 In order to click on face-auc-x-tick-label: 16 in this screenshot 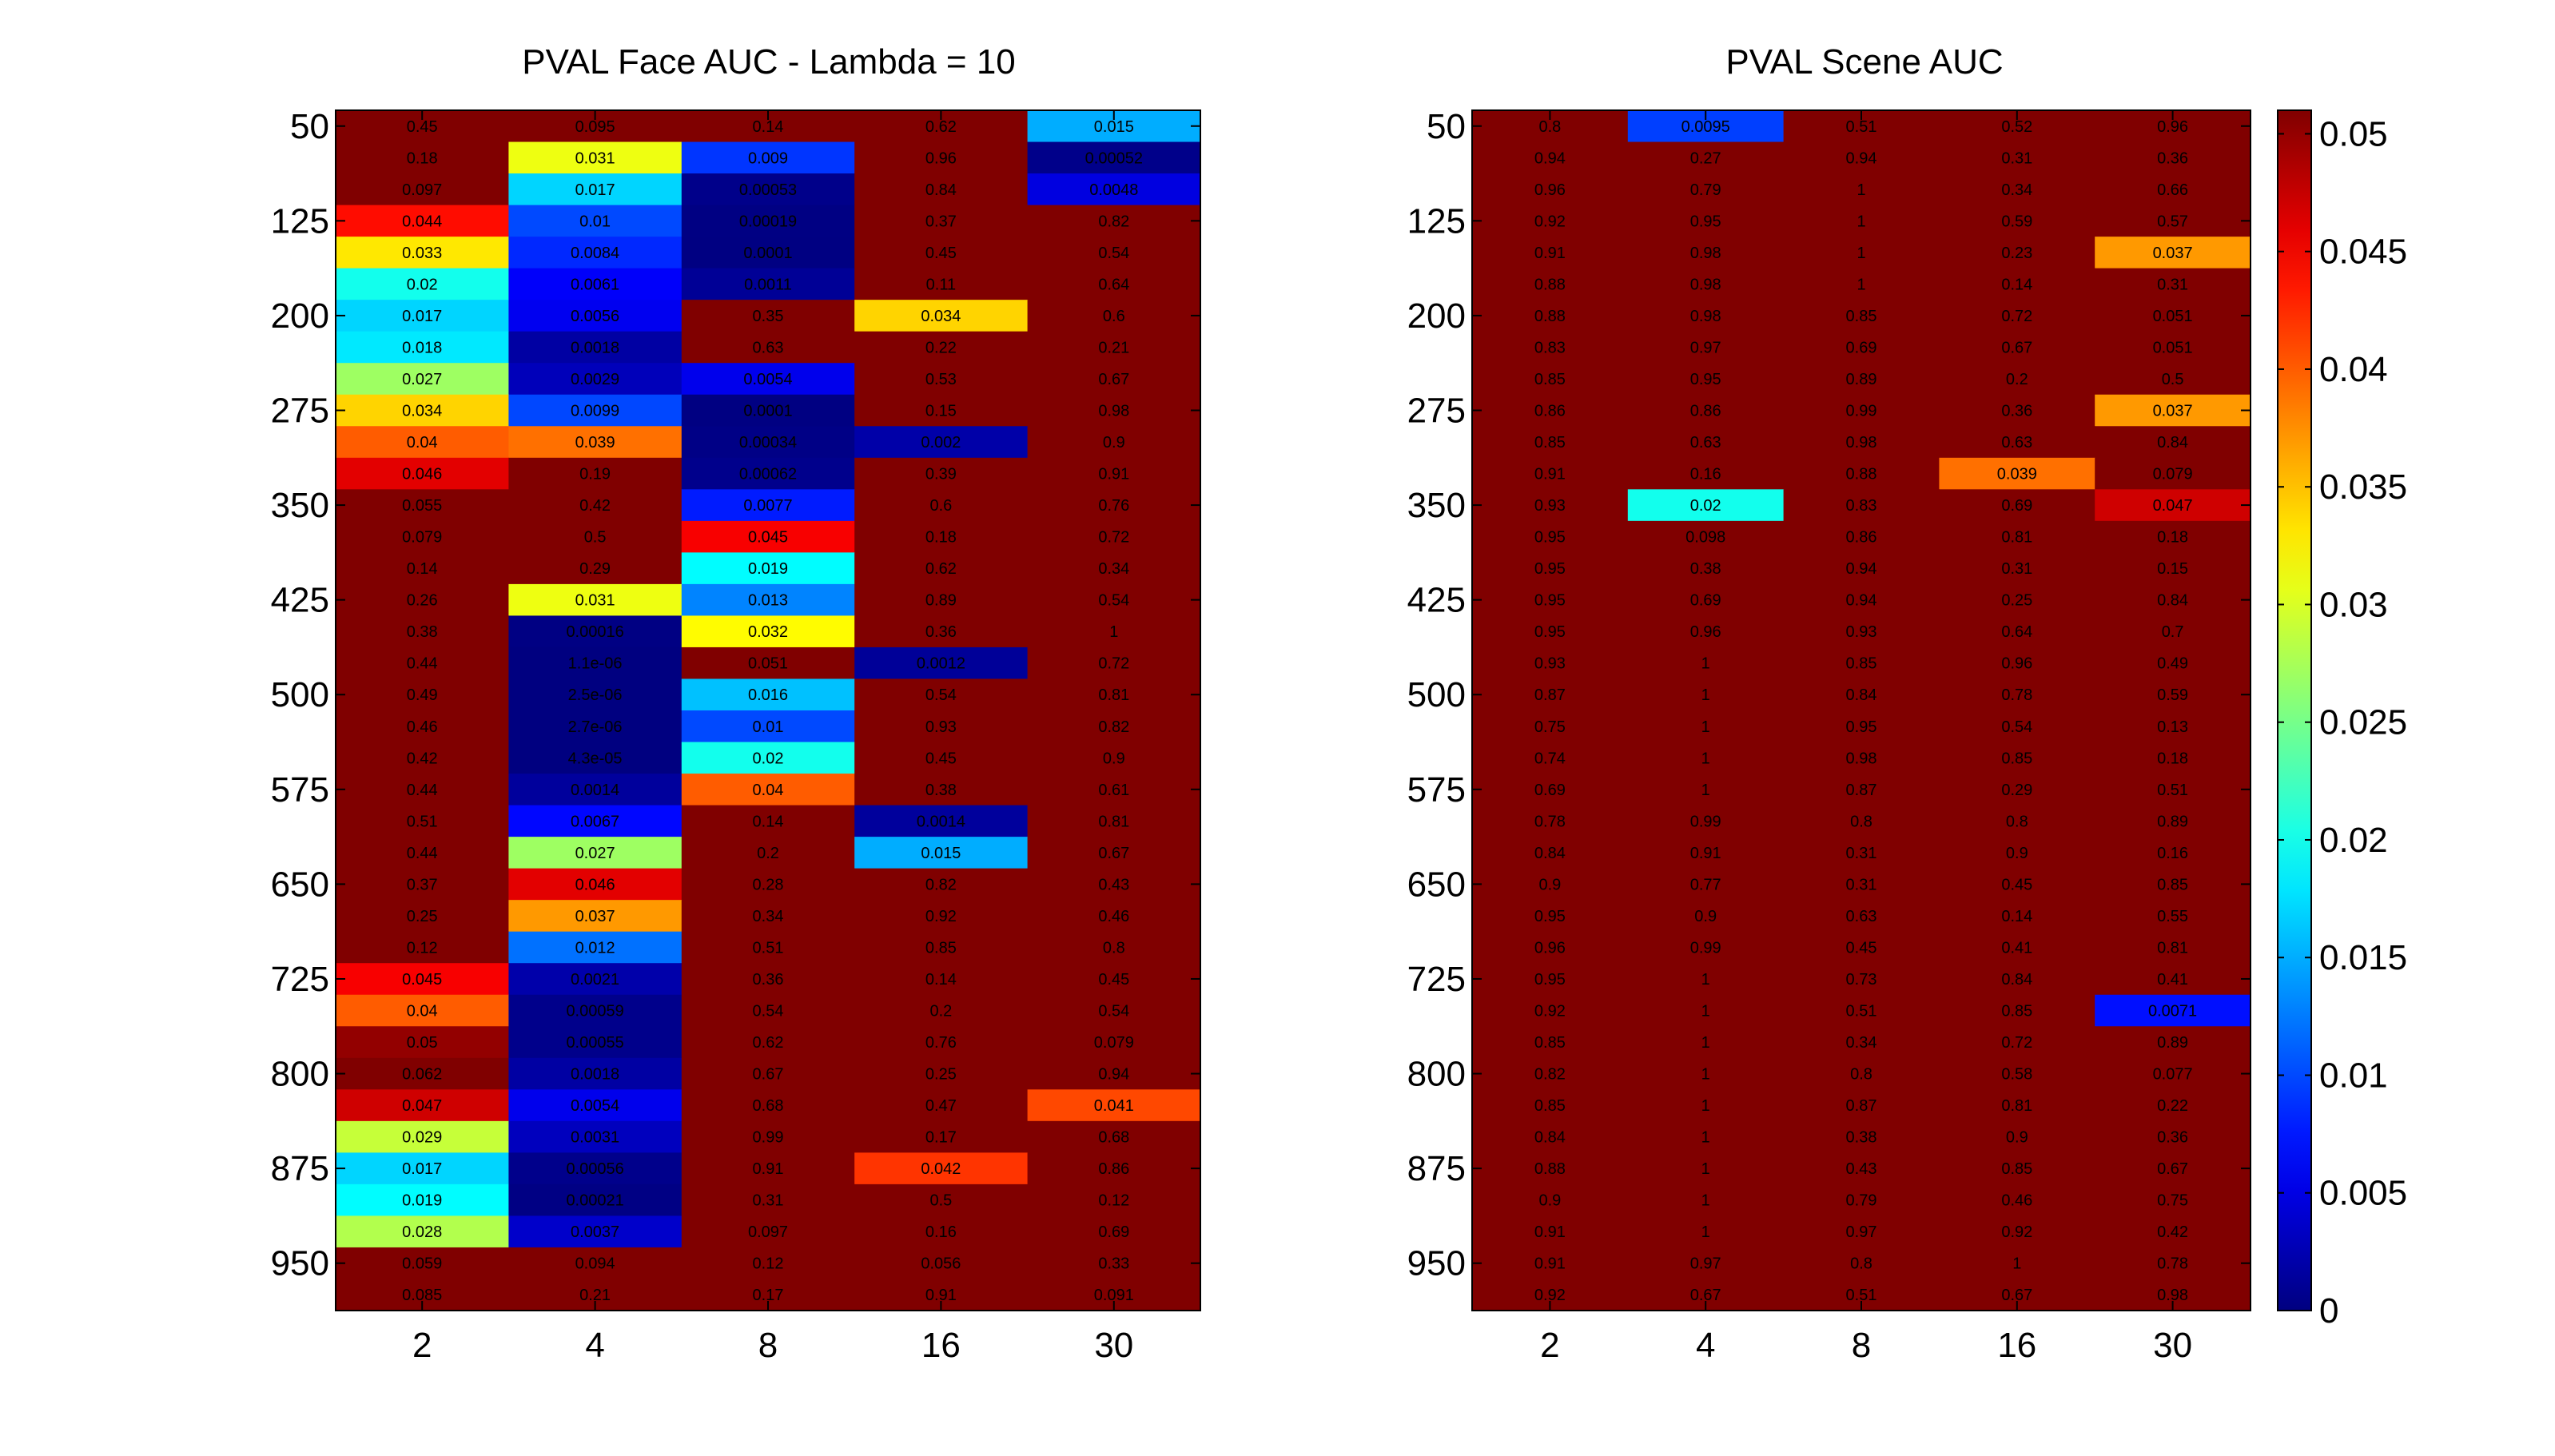, I will do `click(941, 1345)`.